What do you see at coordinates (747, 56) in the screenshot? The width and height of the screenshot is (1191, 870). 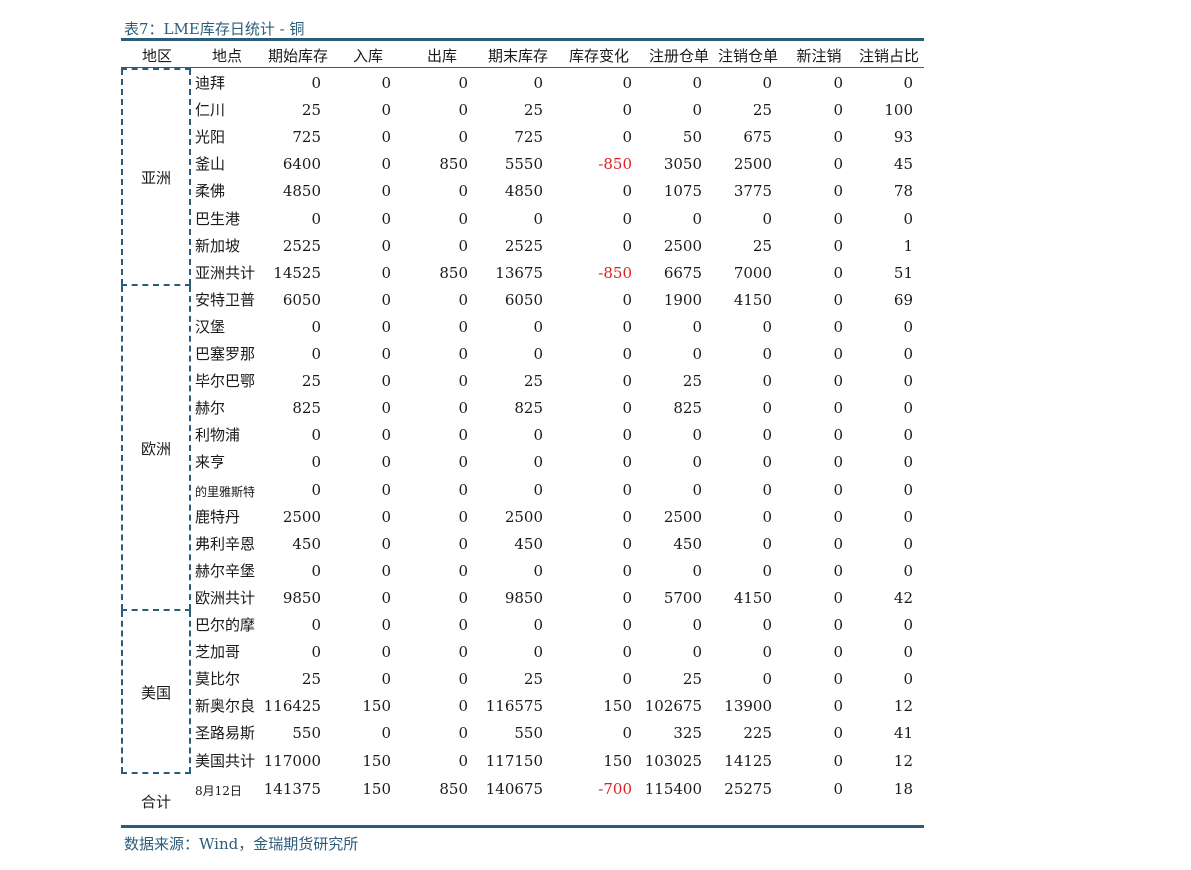 I see `column-header: 注销仓单` at bounding box center [747, 56].